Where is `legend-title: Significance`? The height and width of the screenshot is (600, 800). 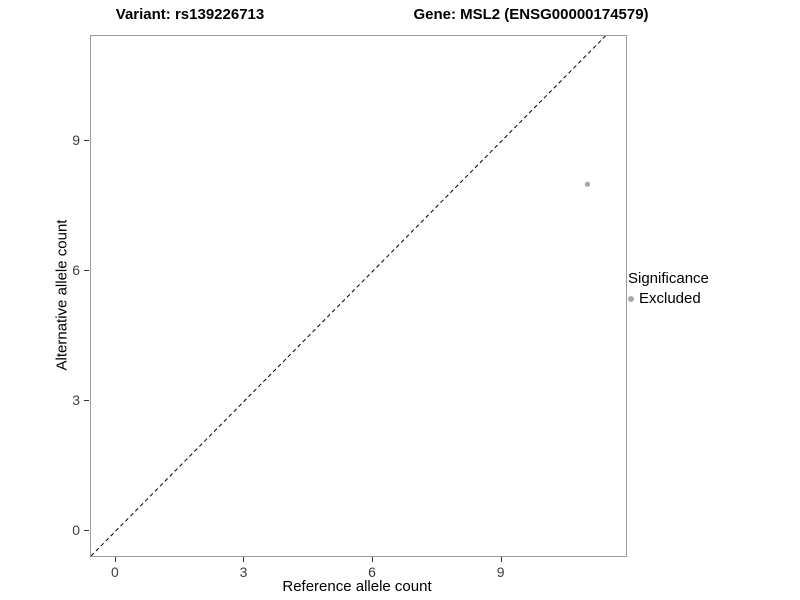 legend-title: Significance is located at coordinates (668, 278).